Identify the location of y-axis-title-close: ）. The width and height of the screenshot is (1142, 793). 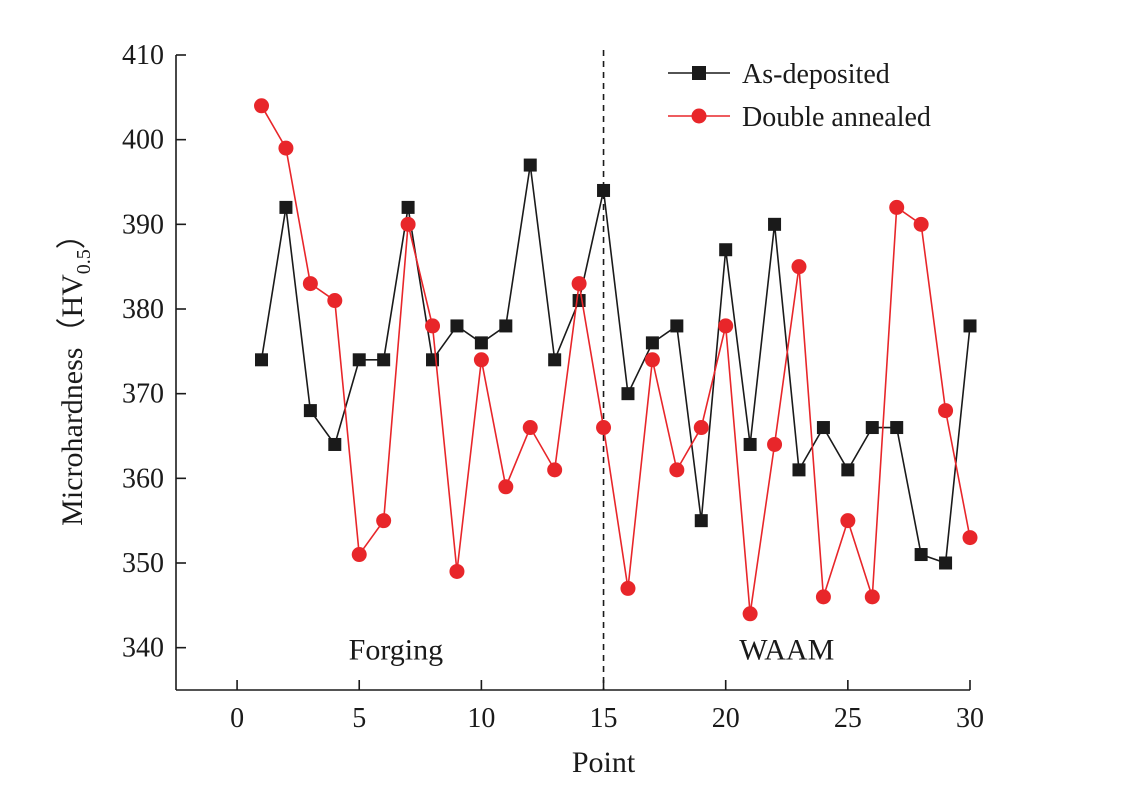
(72, 234).